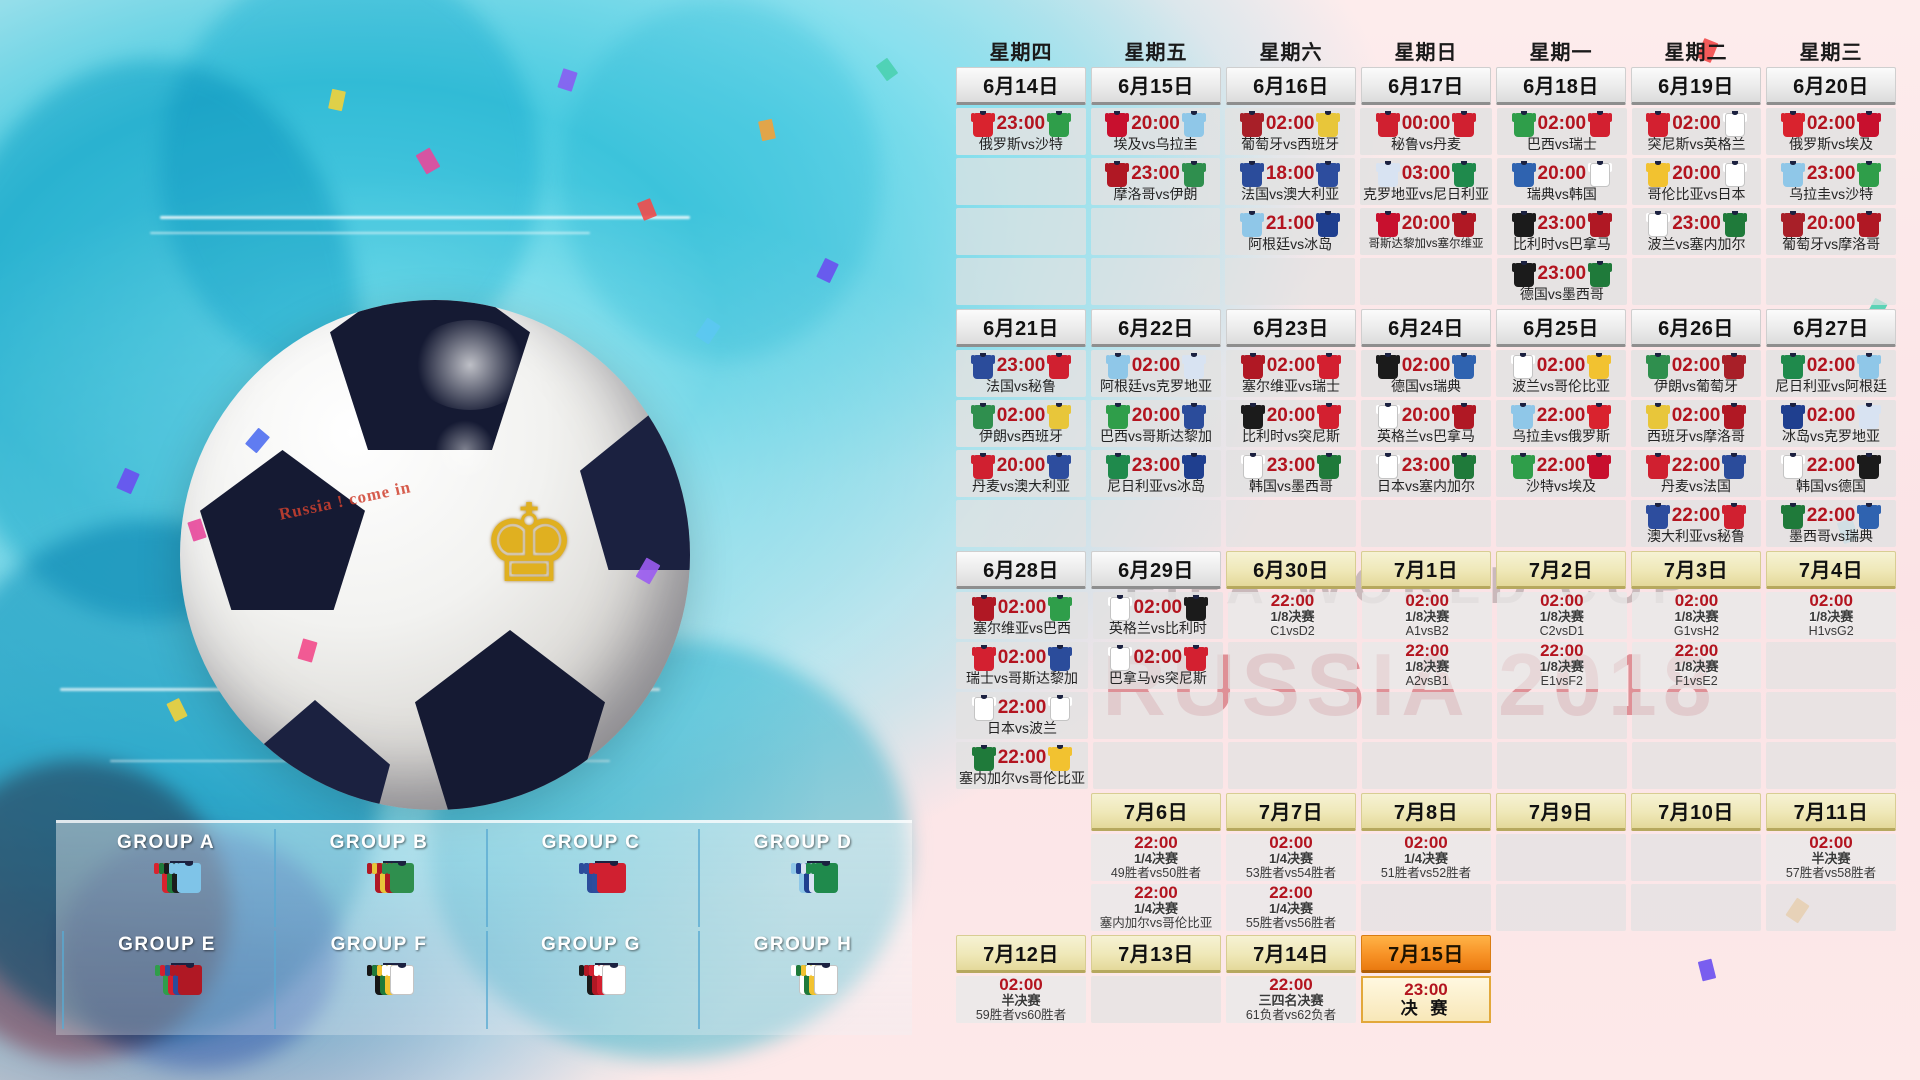  I want to click on date-cell: 6月23日, so click(1291, 328).